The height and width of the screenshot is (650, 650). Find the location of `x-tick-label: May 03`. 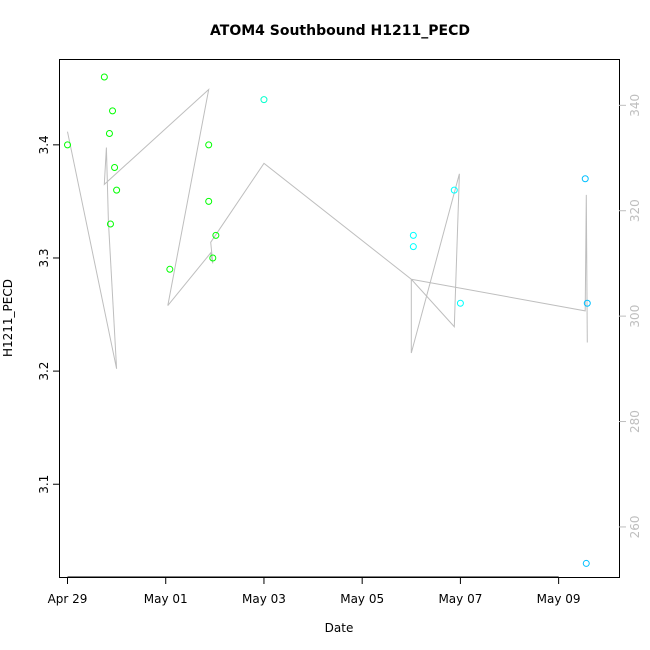

x-tick-label: May 03 is located at coordinates (264, 599).